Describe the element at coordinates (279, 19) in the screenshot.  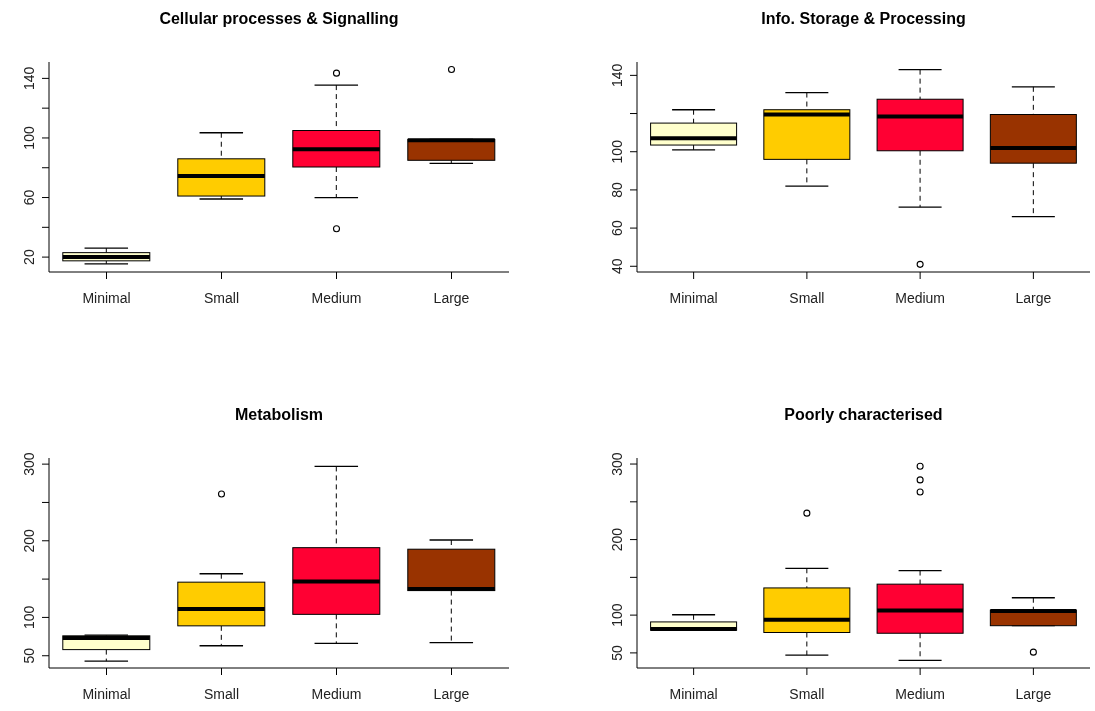
I see `chart-title: Cellular processes & Signalling` at that location.